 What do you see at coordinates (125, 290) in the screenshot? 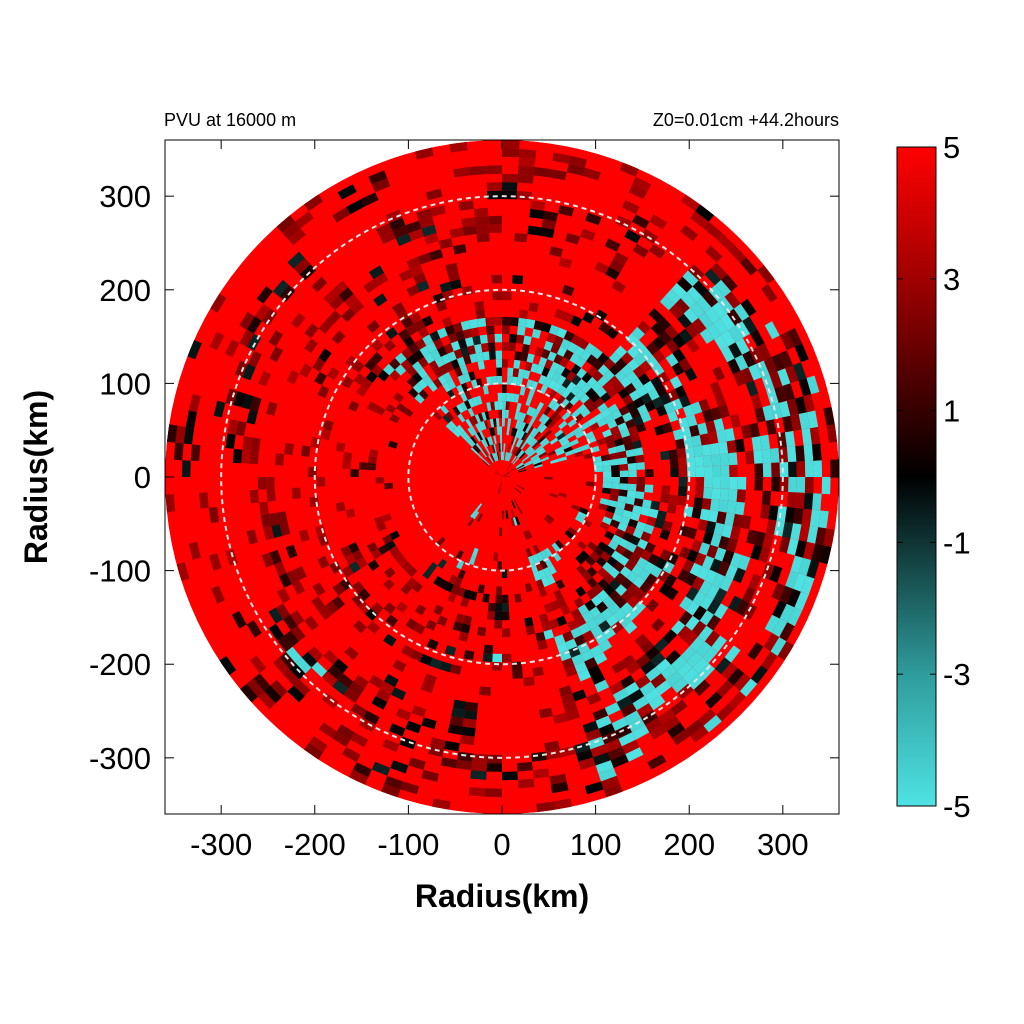
I see `y-tick-label: 200` at bounding box center [125, 290].